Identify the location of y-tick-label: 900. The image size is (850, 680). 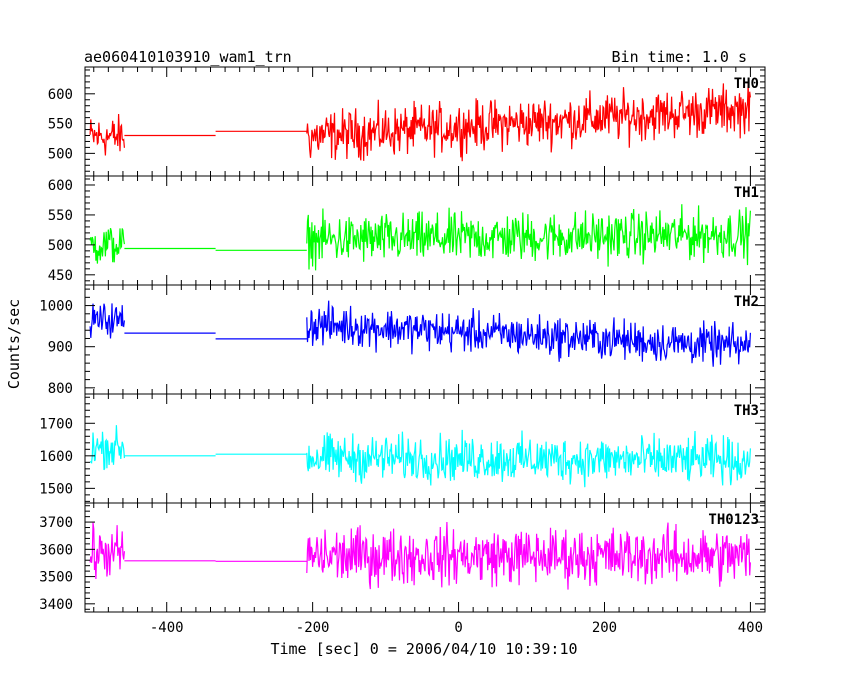
(60, 348).